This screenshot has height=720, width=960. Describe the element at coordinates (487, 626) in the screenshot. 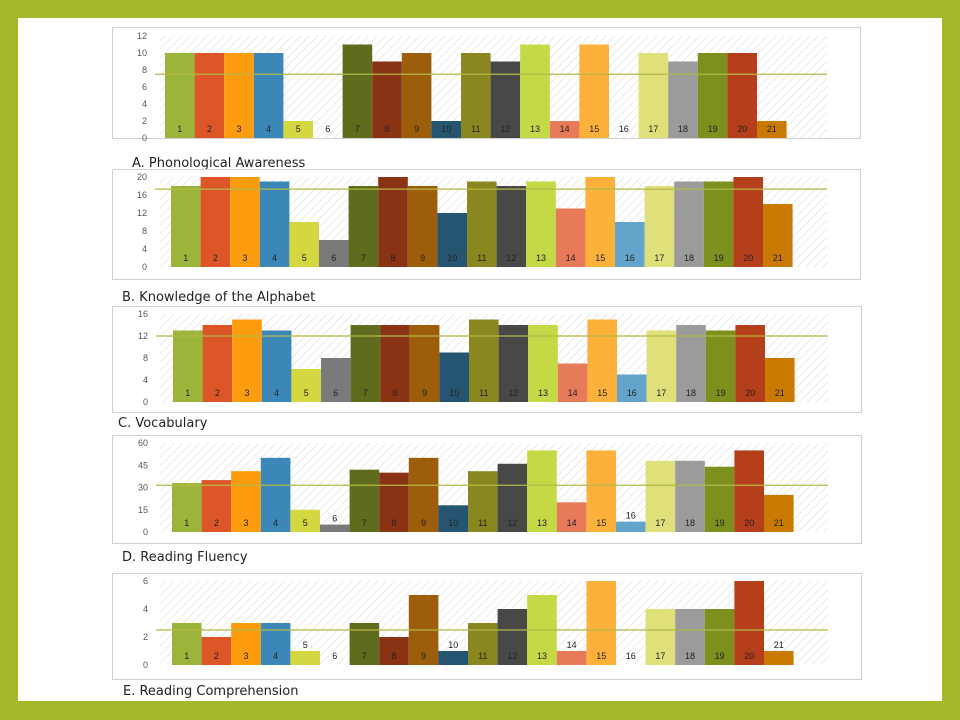

I see `chart-panel-e: 0 2 4 6 1 2 3 4 5 6 7 8 9 10 11 12 13 14 15 16 17 18 19 20 21` at that location.